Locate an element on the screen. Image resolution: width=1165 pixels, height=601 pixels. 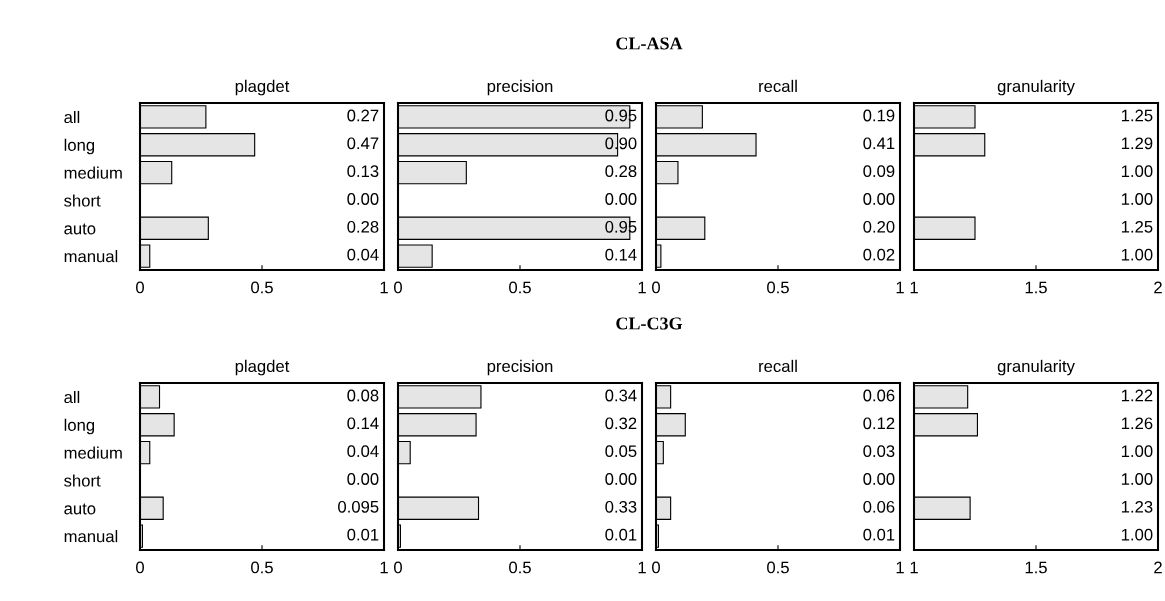
data-label: 0.05 is located at coordinates (621, 451).